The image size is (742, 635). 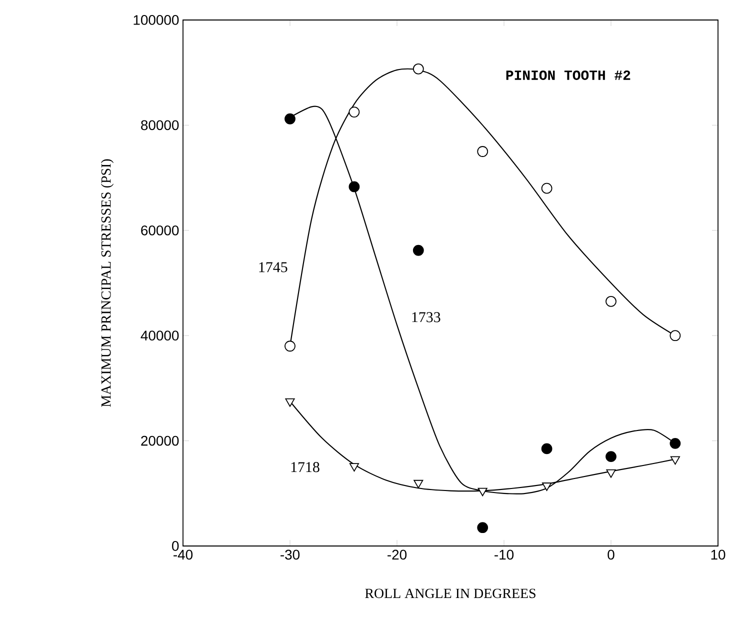 What do you see at coordinates (175, 546) in the screenshot?
I see `y-tick-label: 0` at bounding box center [175, 546].